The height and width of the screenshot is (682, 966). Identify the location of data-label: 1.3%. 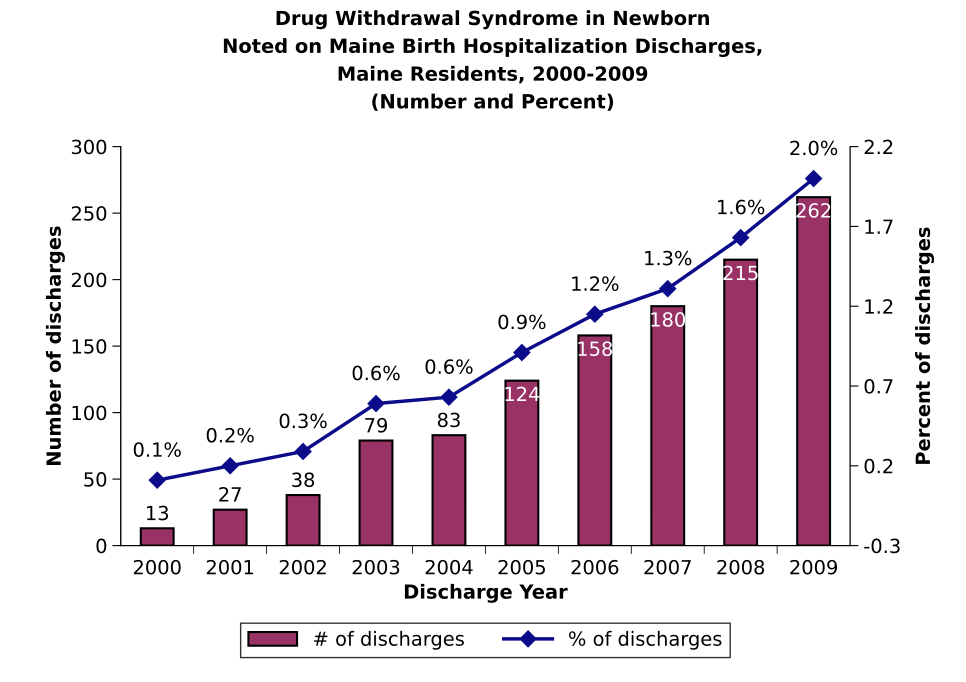
(668, 258).